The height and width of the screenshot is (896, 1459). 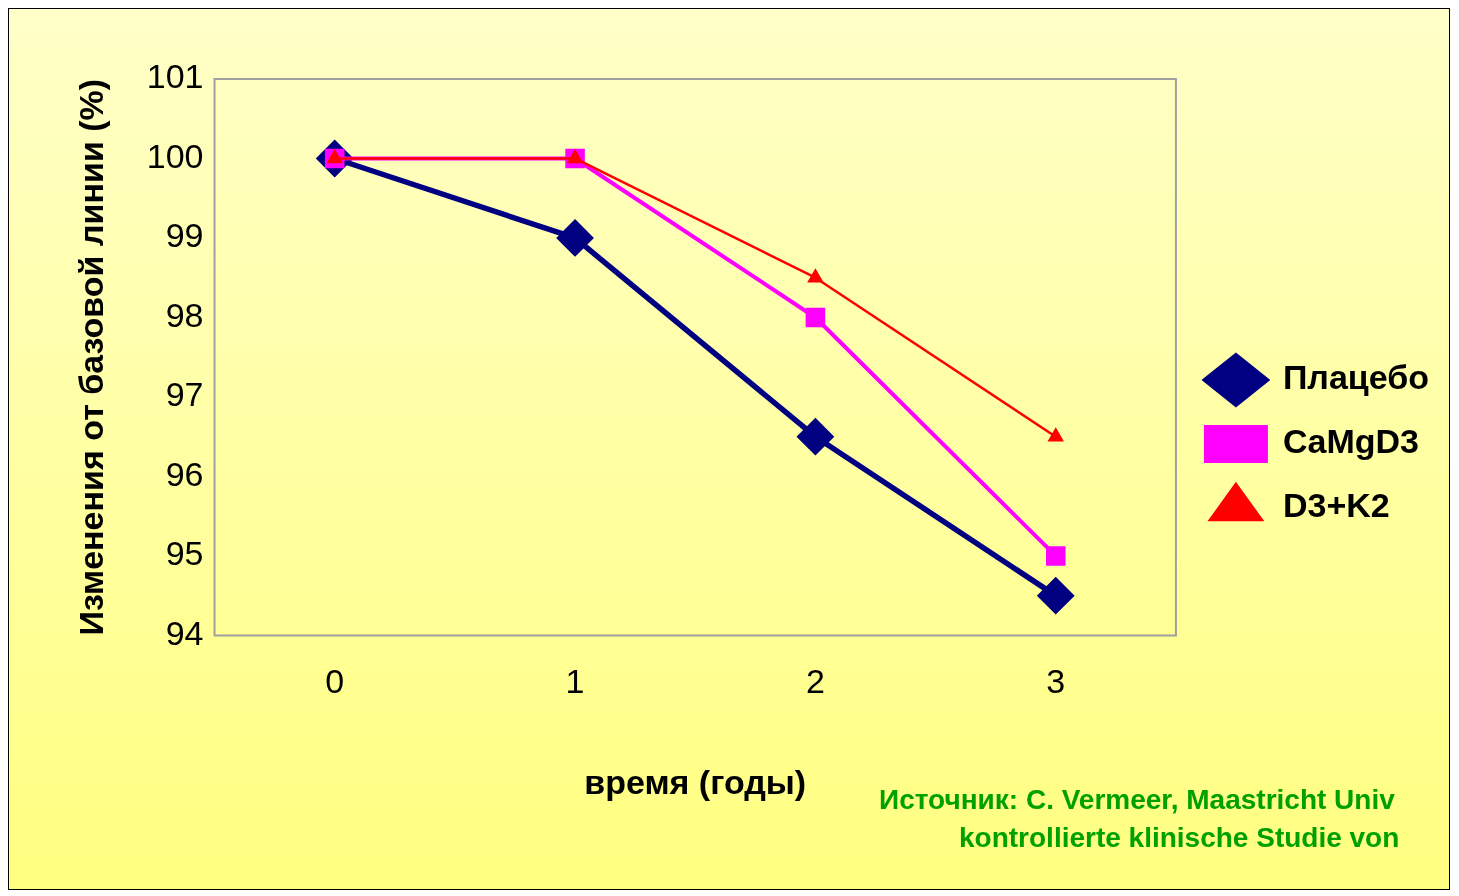 What do you see at coordinates (1056, 681) in the screenshot?
I see `x-tick-label: 3` at bounding box center [1056, 681].